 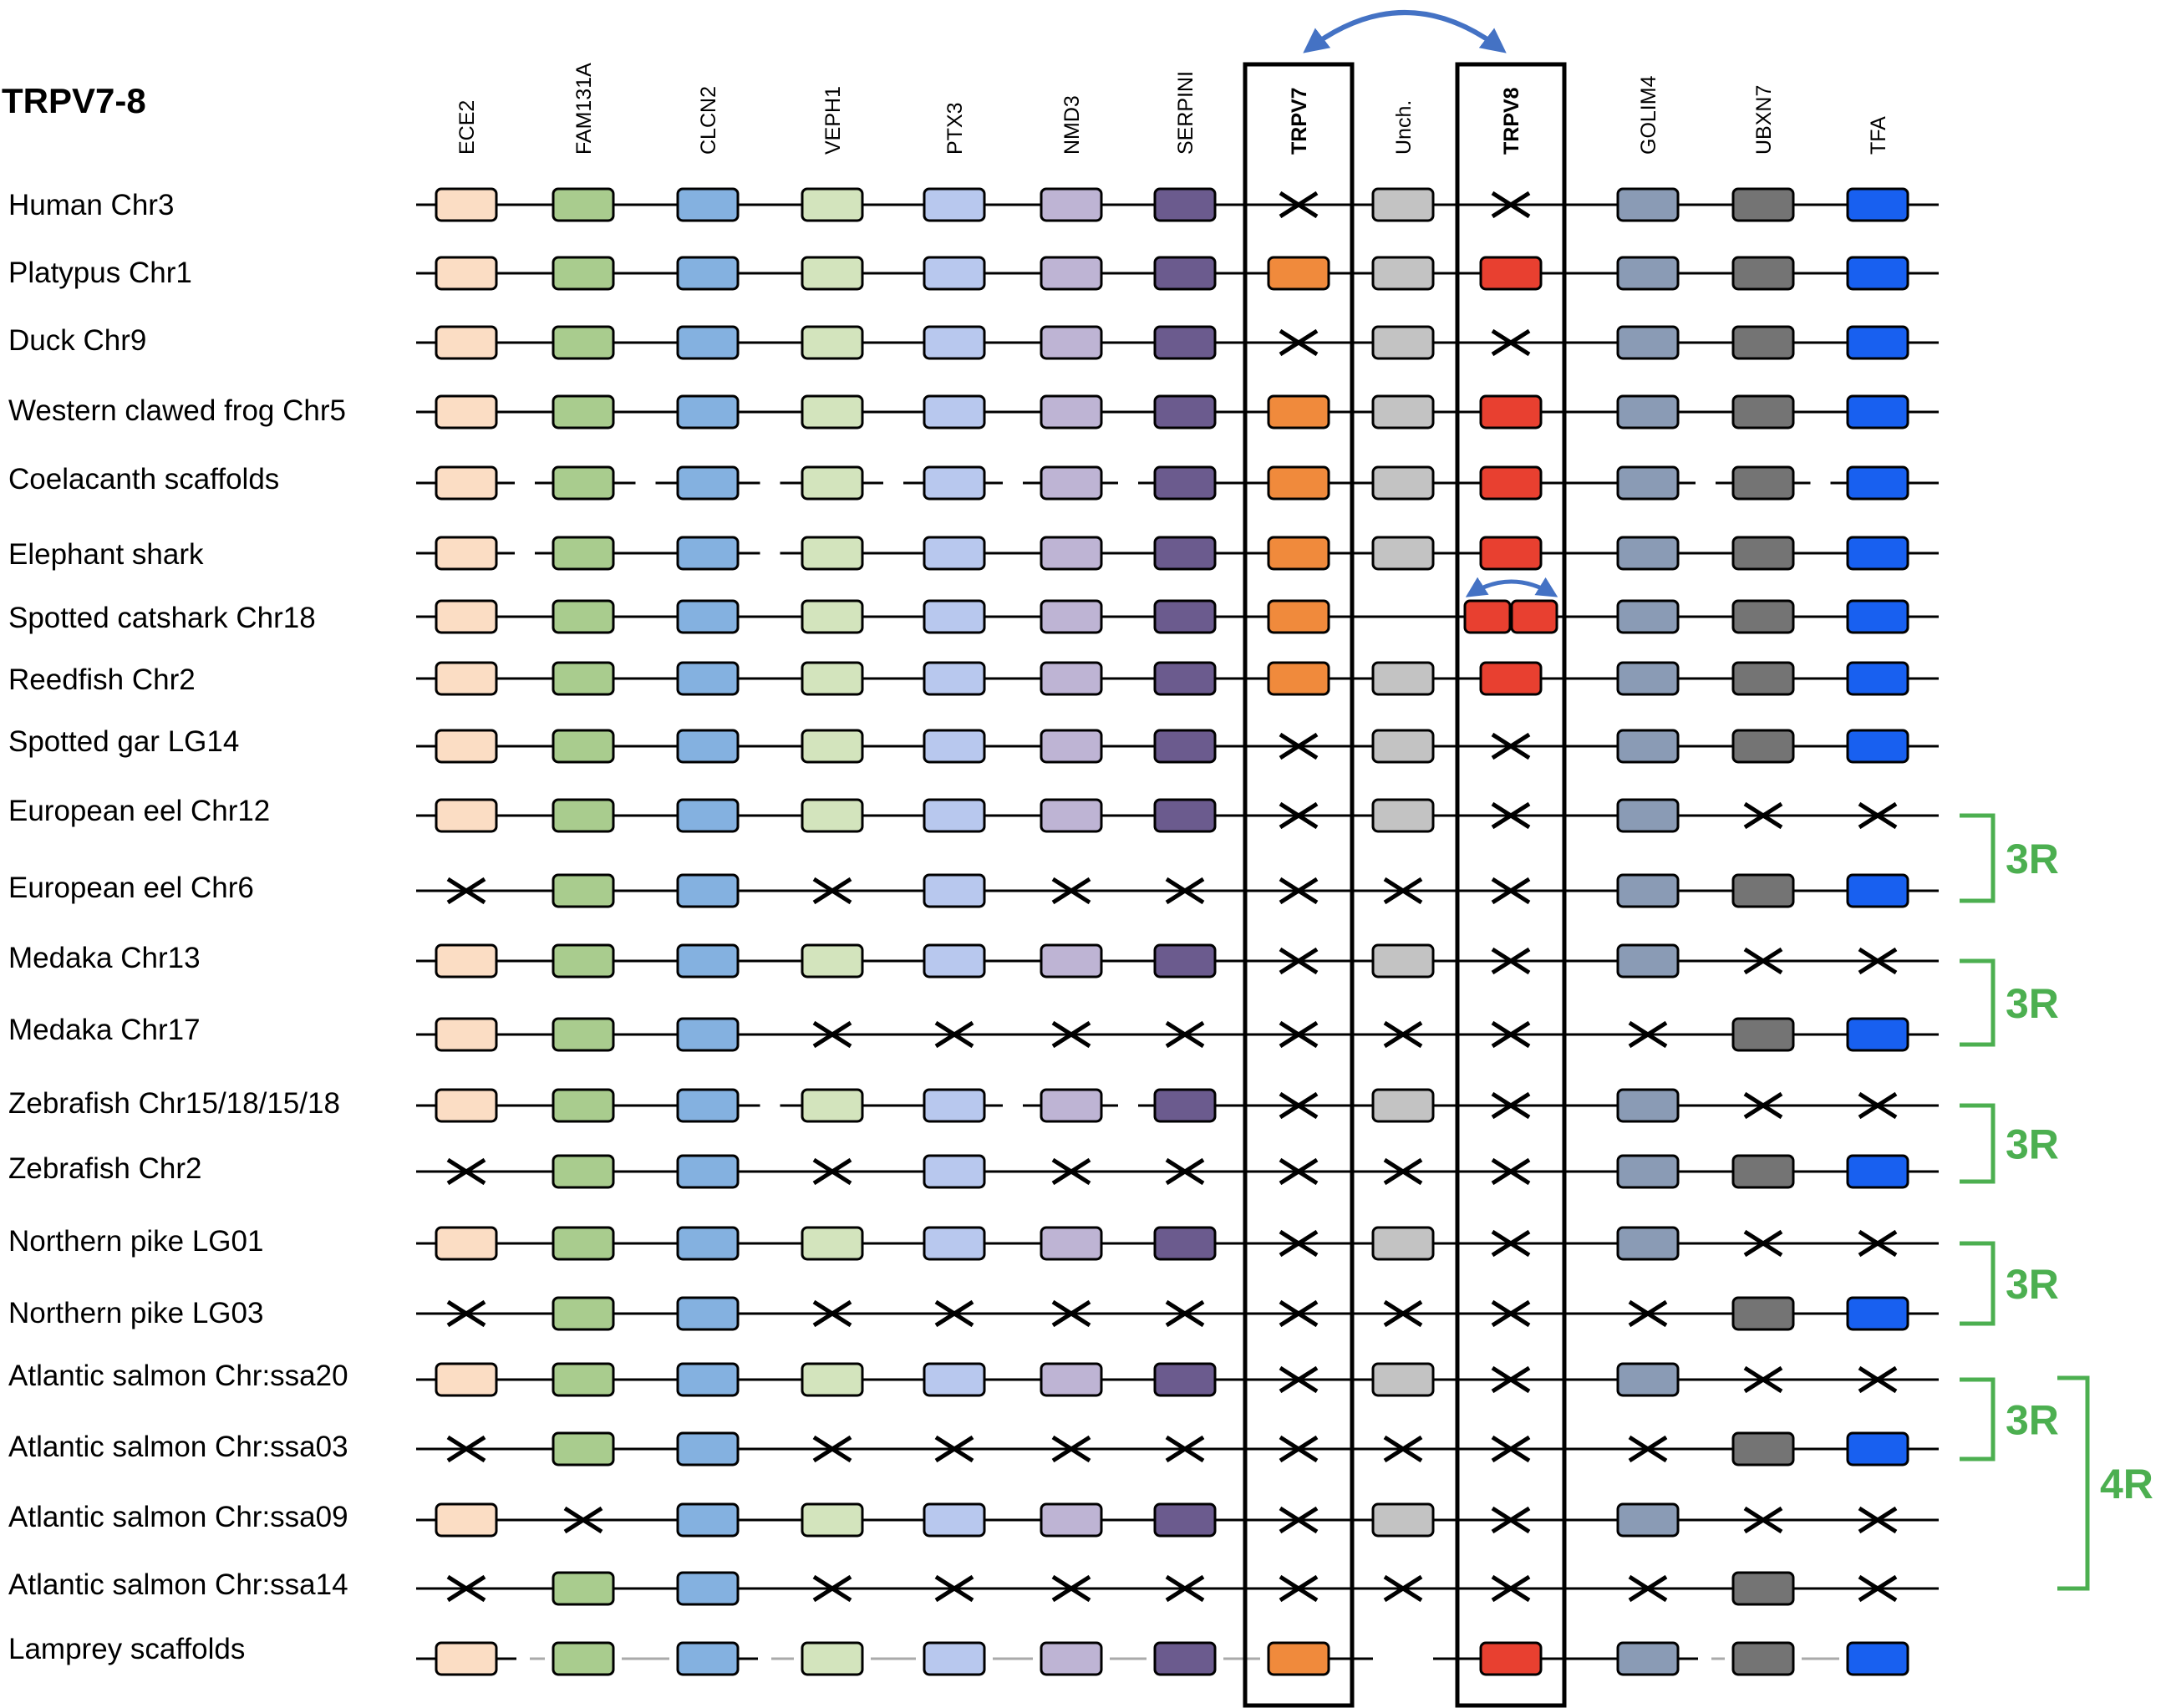 I want to click on species-label: Spotted catshark Chr18, so click(x=162, y=618).